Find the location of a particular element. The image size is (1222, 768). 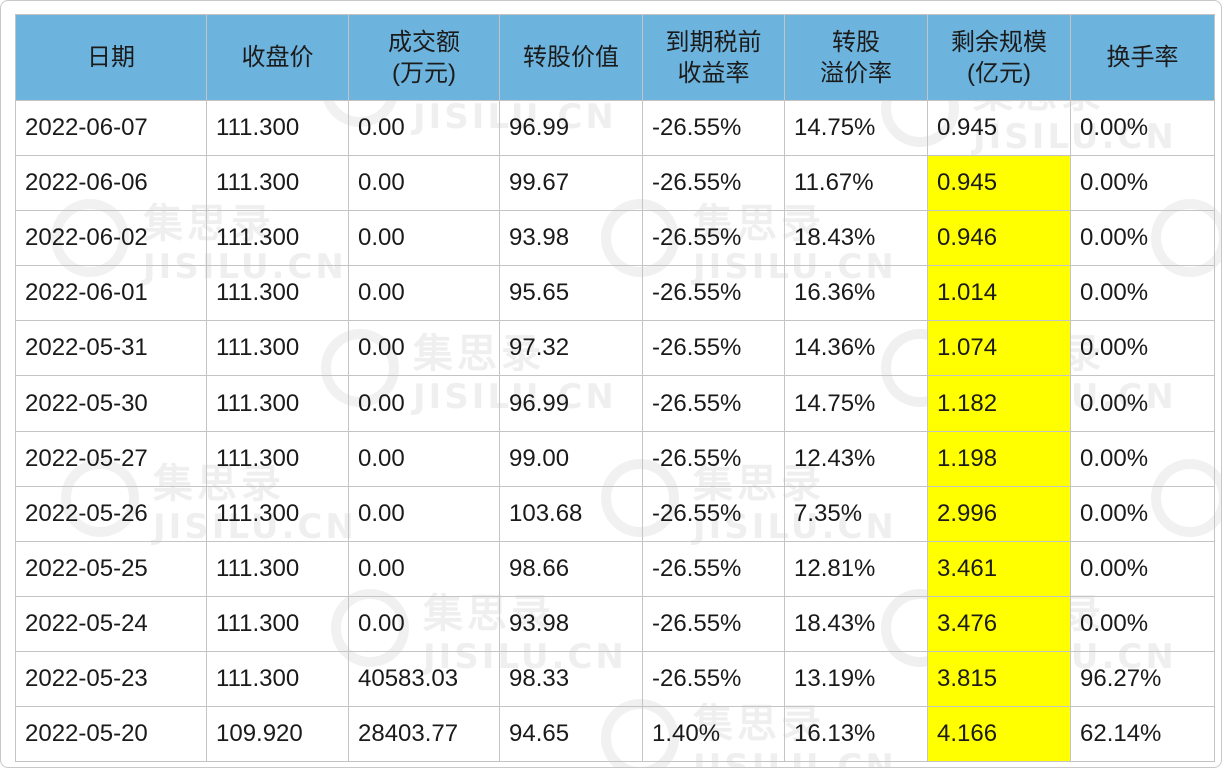

cell-remaining: 3.476 is located at coordinates (999, 623).